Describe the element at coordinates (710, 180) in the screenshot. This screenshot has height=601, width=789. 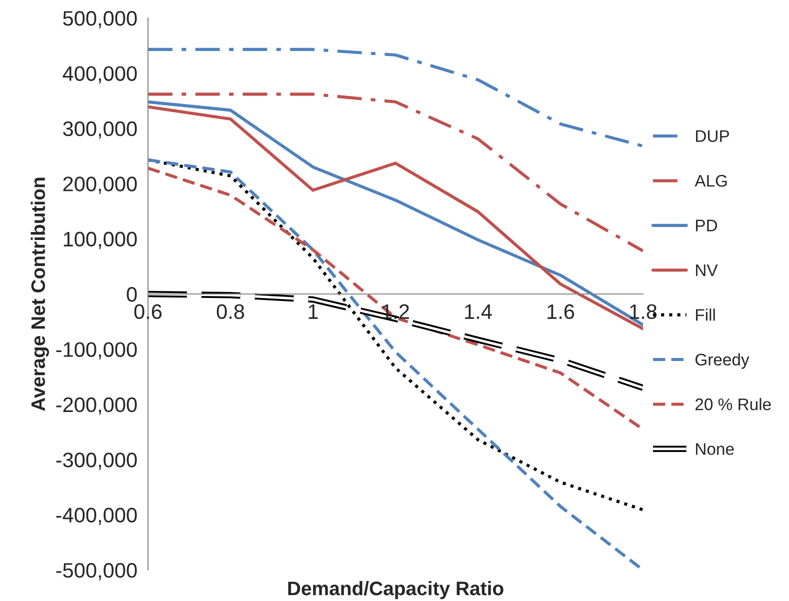
I see `legend-label: ALG` at that location.